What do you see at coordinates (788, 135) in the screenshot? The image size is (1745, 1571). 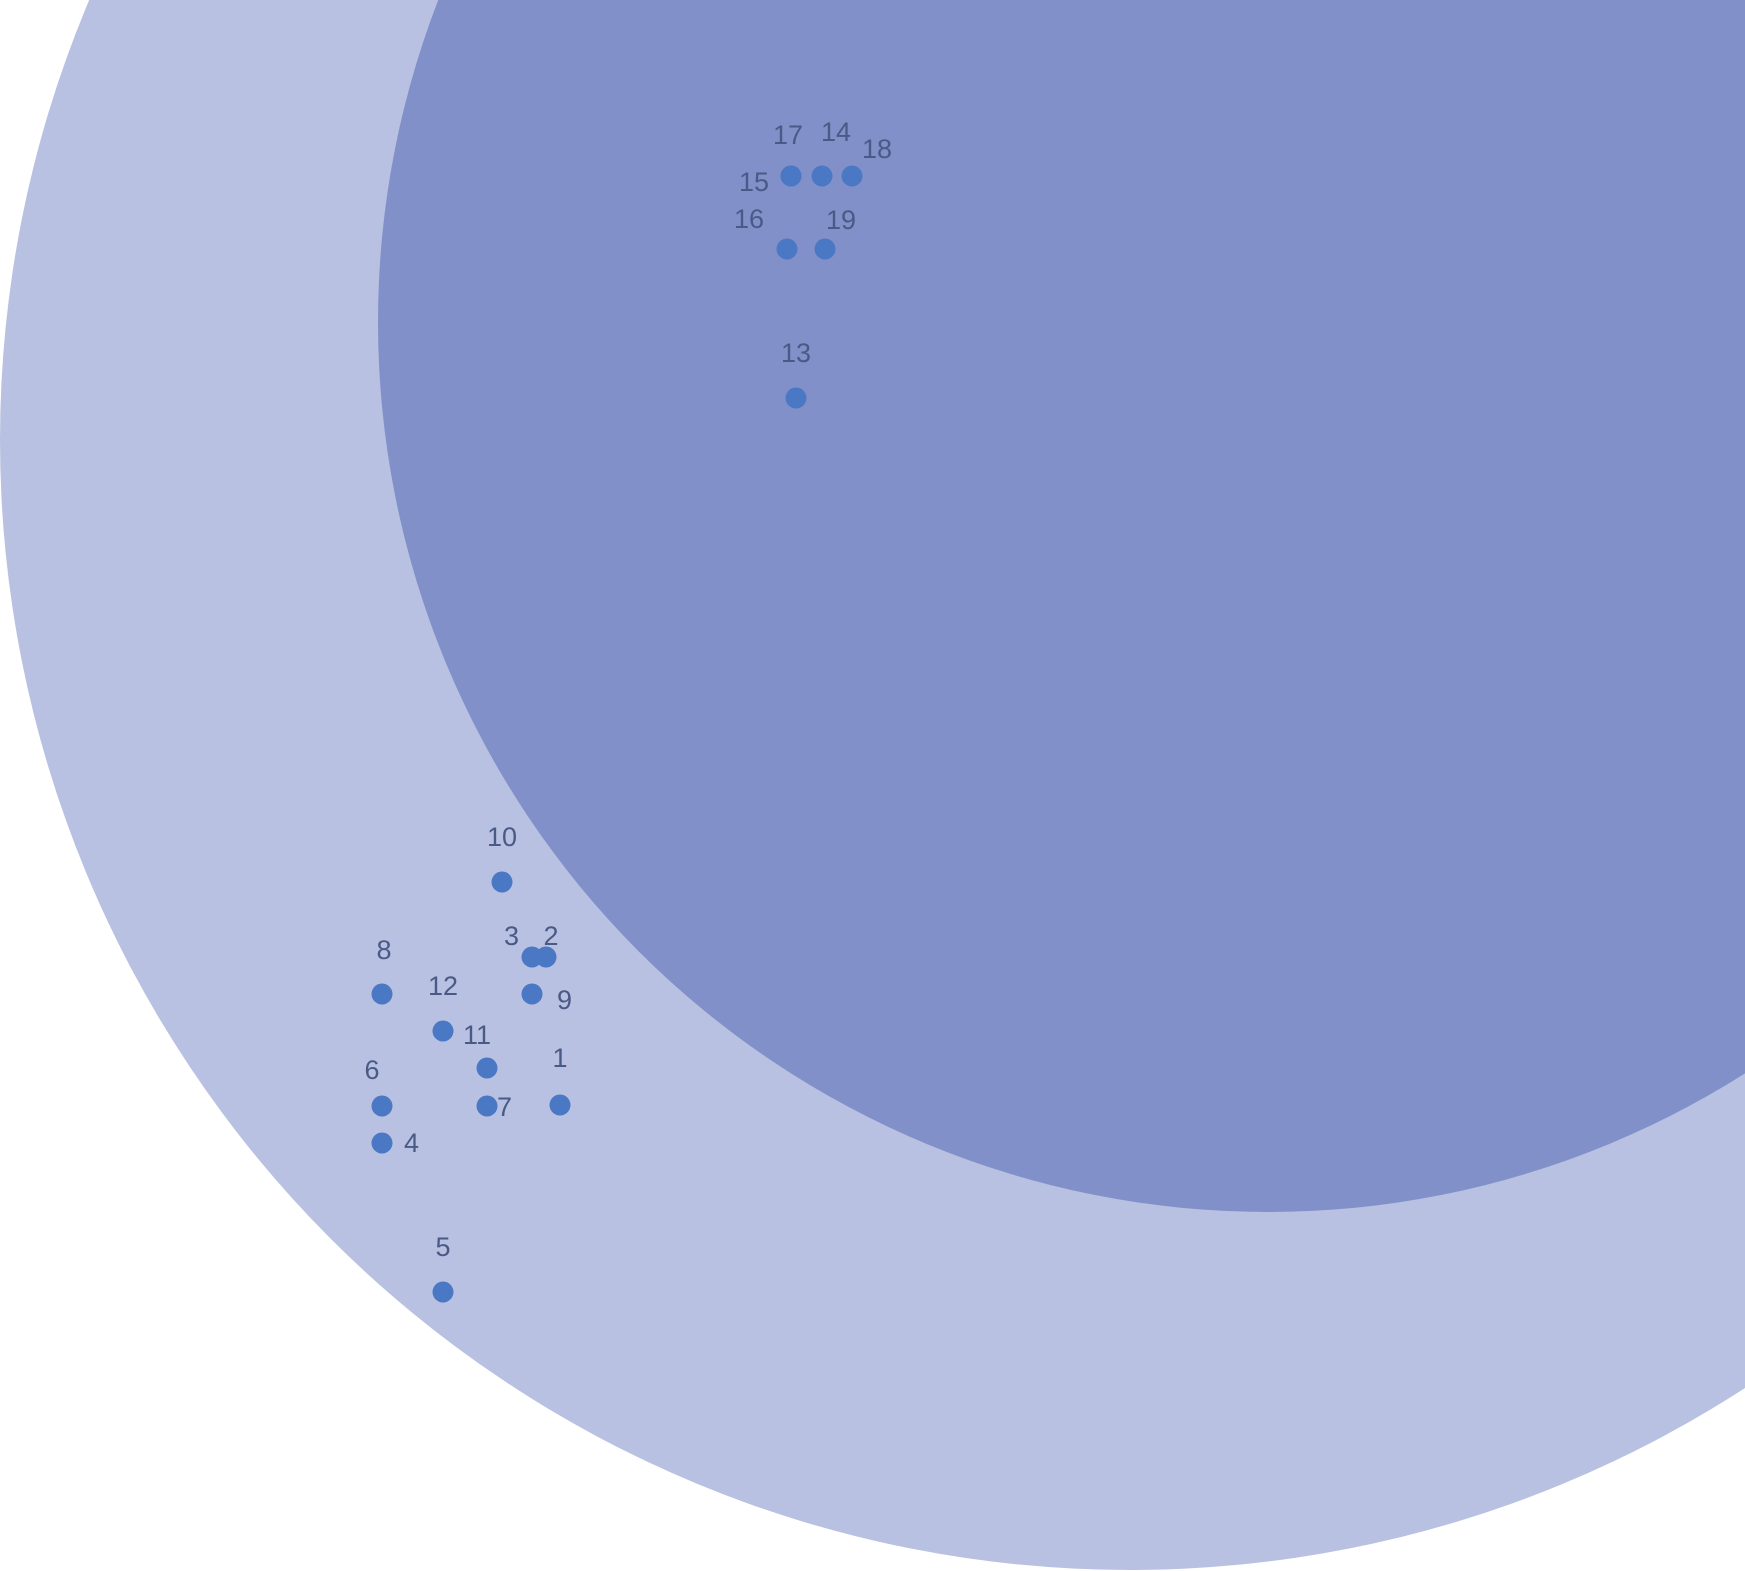 I see `data-label-17: 17` at bounding box center [788, 135].